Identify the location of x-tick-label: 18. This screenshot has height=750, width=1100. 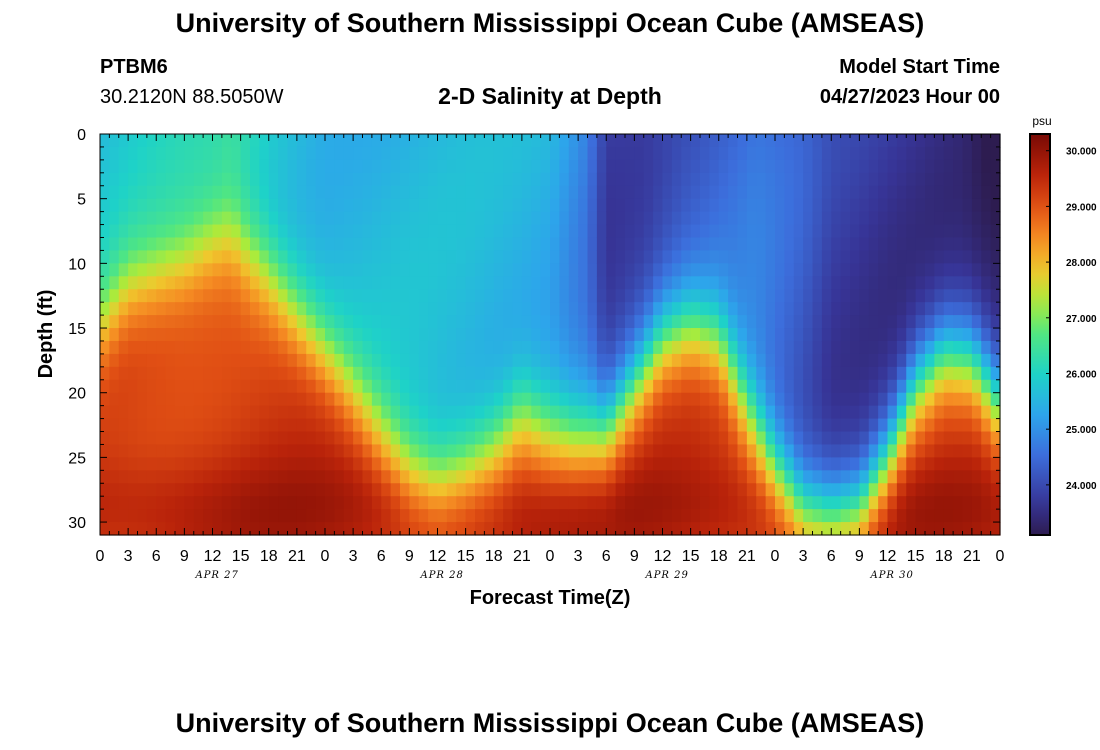
(269, 556).